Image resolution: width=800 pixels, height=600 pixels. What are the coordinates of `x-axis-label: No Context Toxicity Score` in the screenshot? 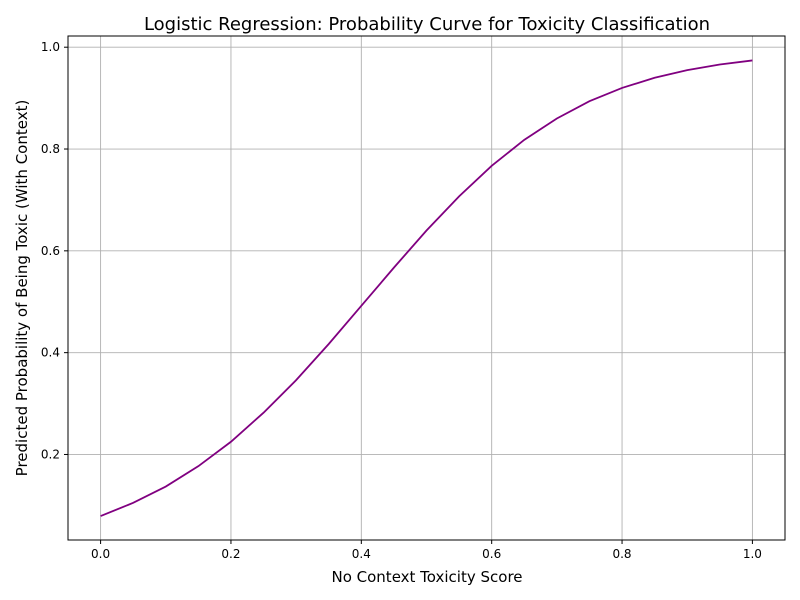 It's located at (426, 577).